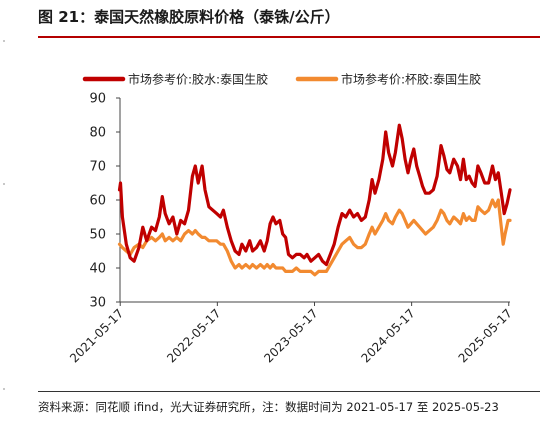  I want to click on series-line-cup-lump, so click(314, 237).